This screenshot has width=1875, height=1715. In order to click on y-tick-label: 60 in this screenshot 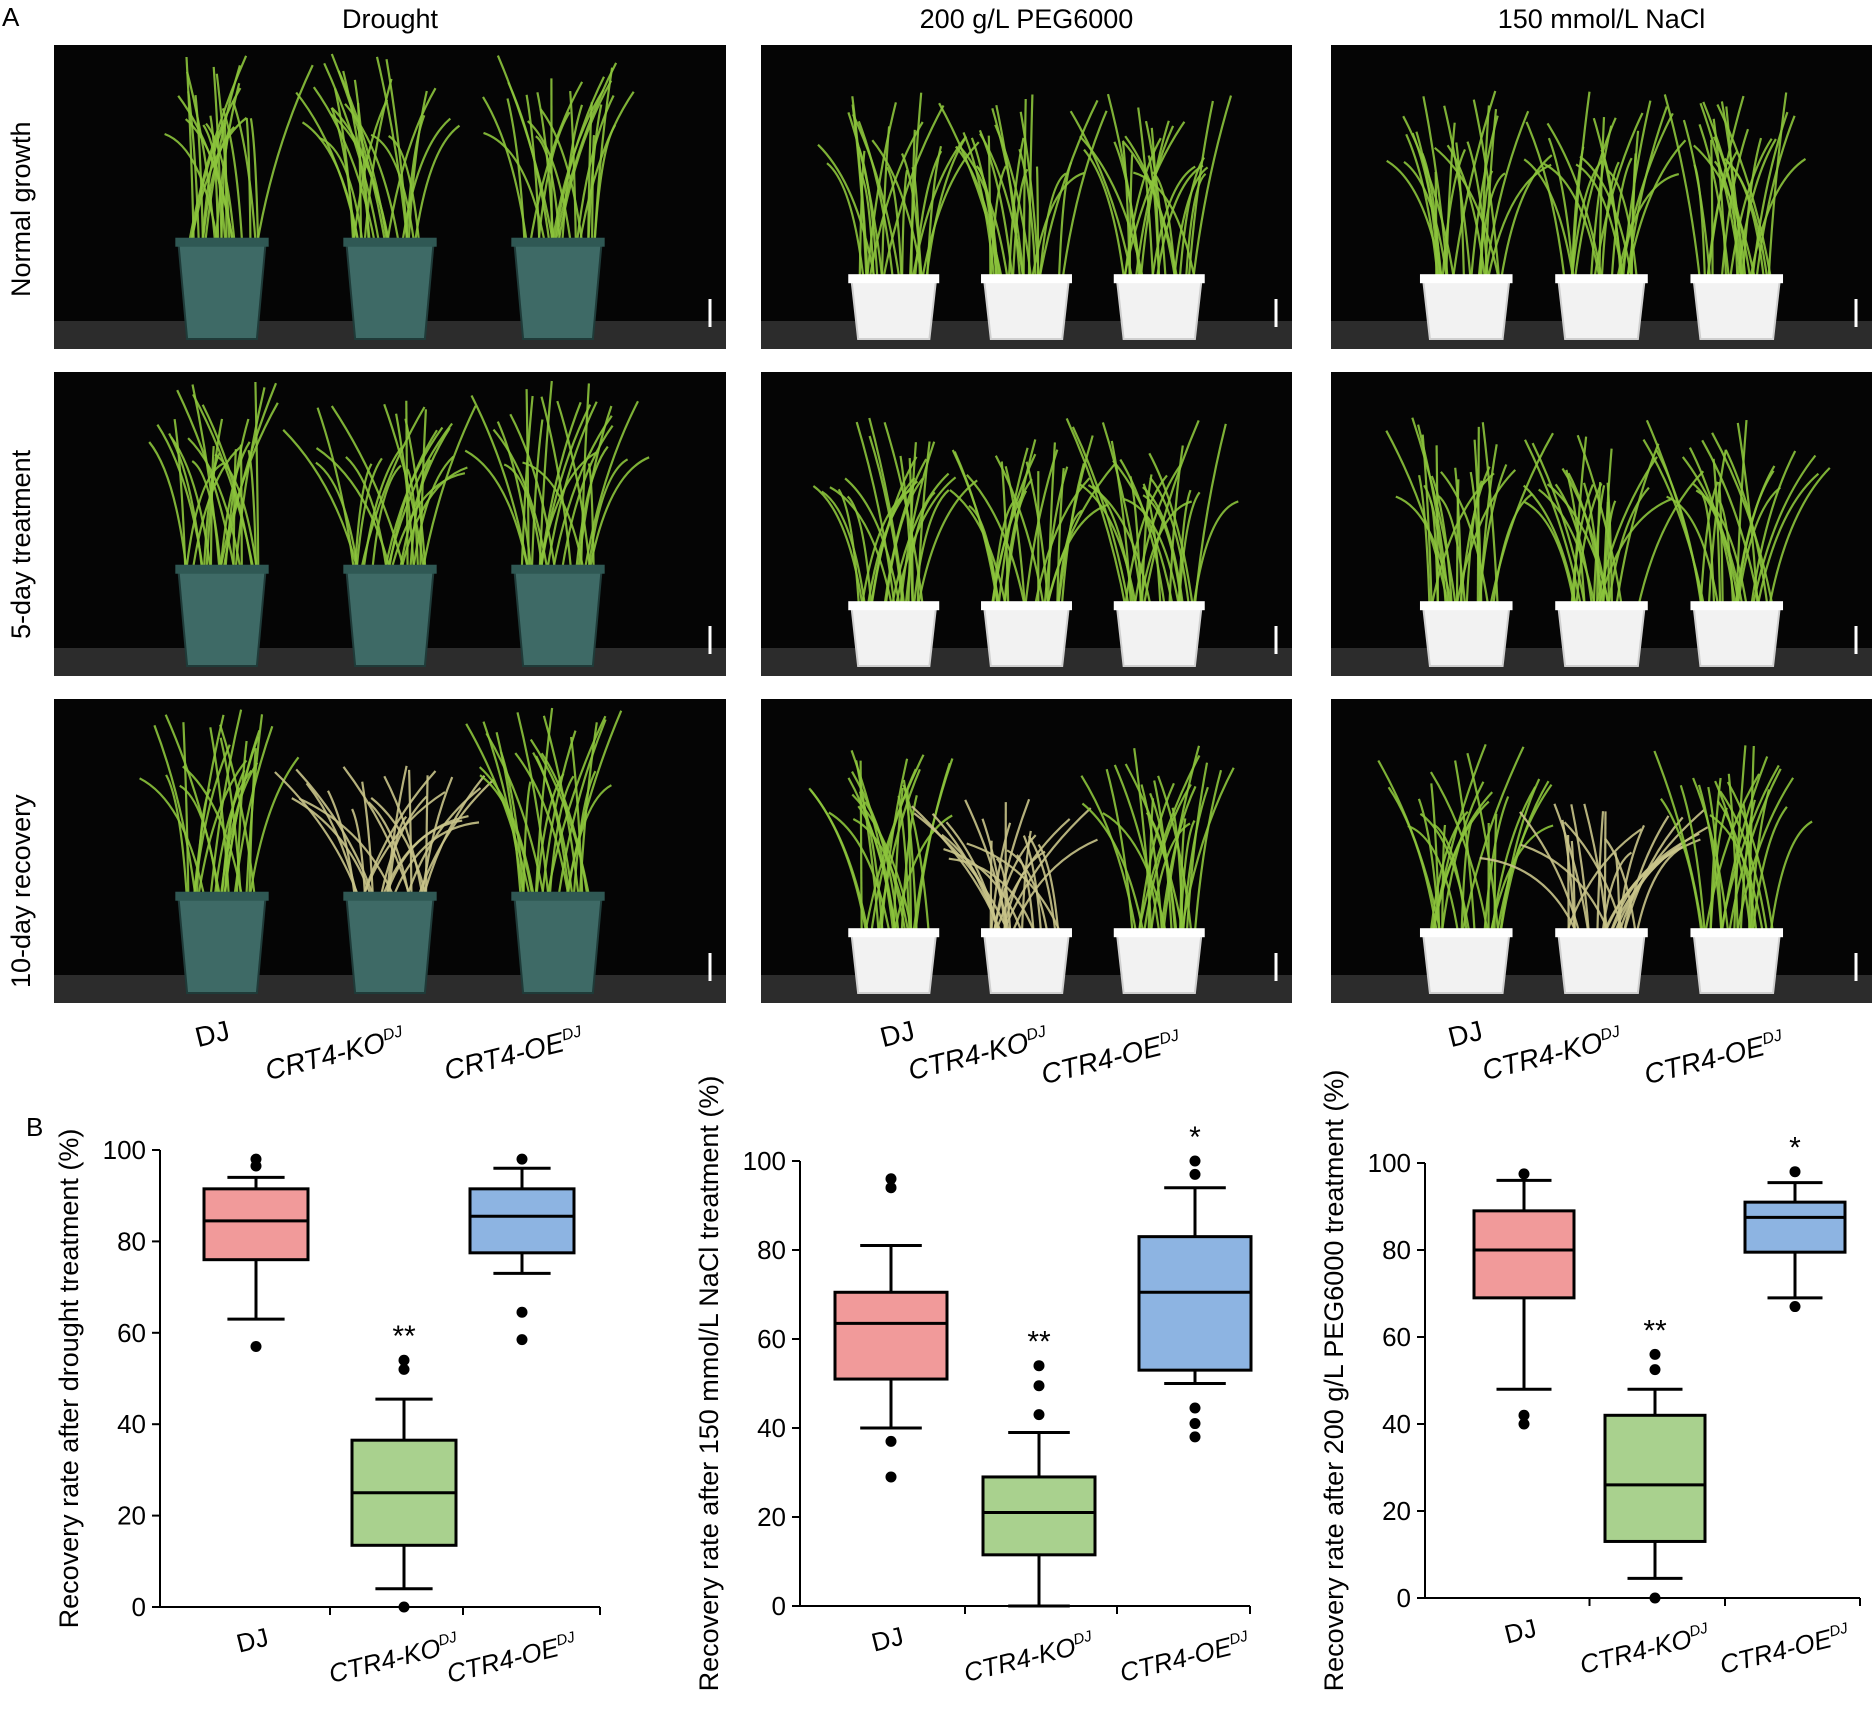, I will do `click(1396, 1337)`.